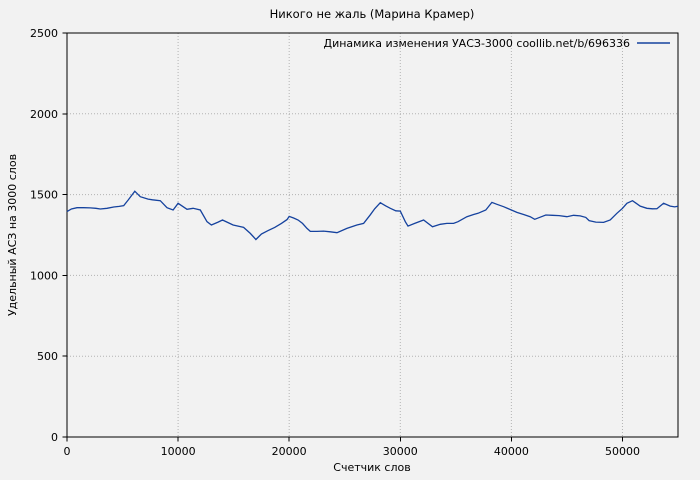 This screenshot has height=480, width=700. Describe the element at coordinates (372, 14) in the screenshot. I see `chart-title: Никого не жаль (Марина Крамер)` at that location.